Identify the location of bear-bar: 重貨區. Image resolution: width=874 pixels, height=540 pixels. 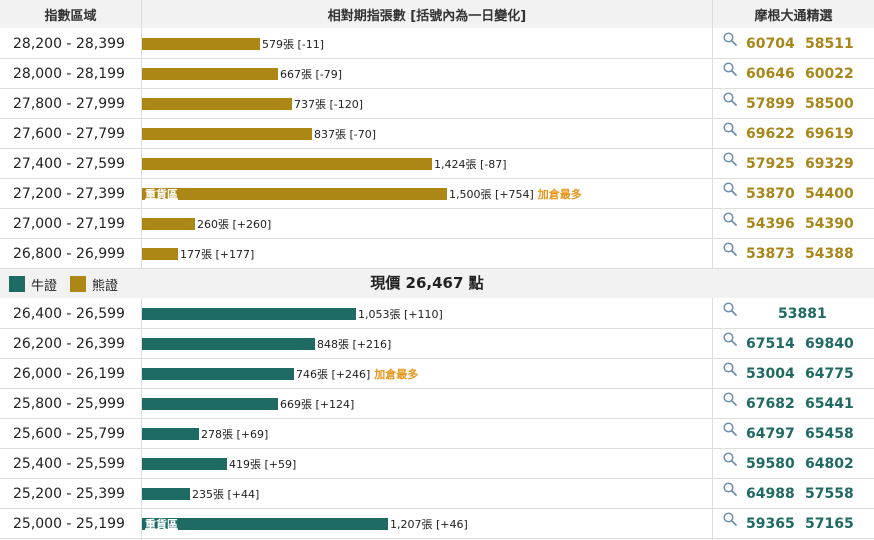
(294, 194).